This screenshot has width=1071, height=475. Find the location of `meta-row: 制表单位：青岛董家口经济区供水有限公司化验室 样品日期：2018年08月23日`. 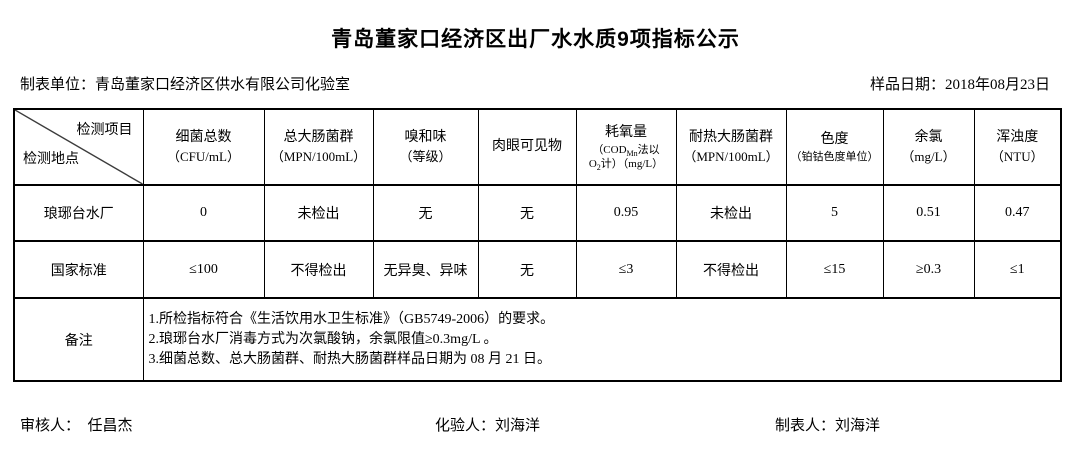

meta-row: 制表单位：青岛董家口经济区供水有限公司化验室 样品日期：2018年08月23日 is located at coordinates (535, 85).